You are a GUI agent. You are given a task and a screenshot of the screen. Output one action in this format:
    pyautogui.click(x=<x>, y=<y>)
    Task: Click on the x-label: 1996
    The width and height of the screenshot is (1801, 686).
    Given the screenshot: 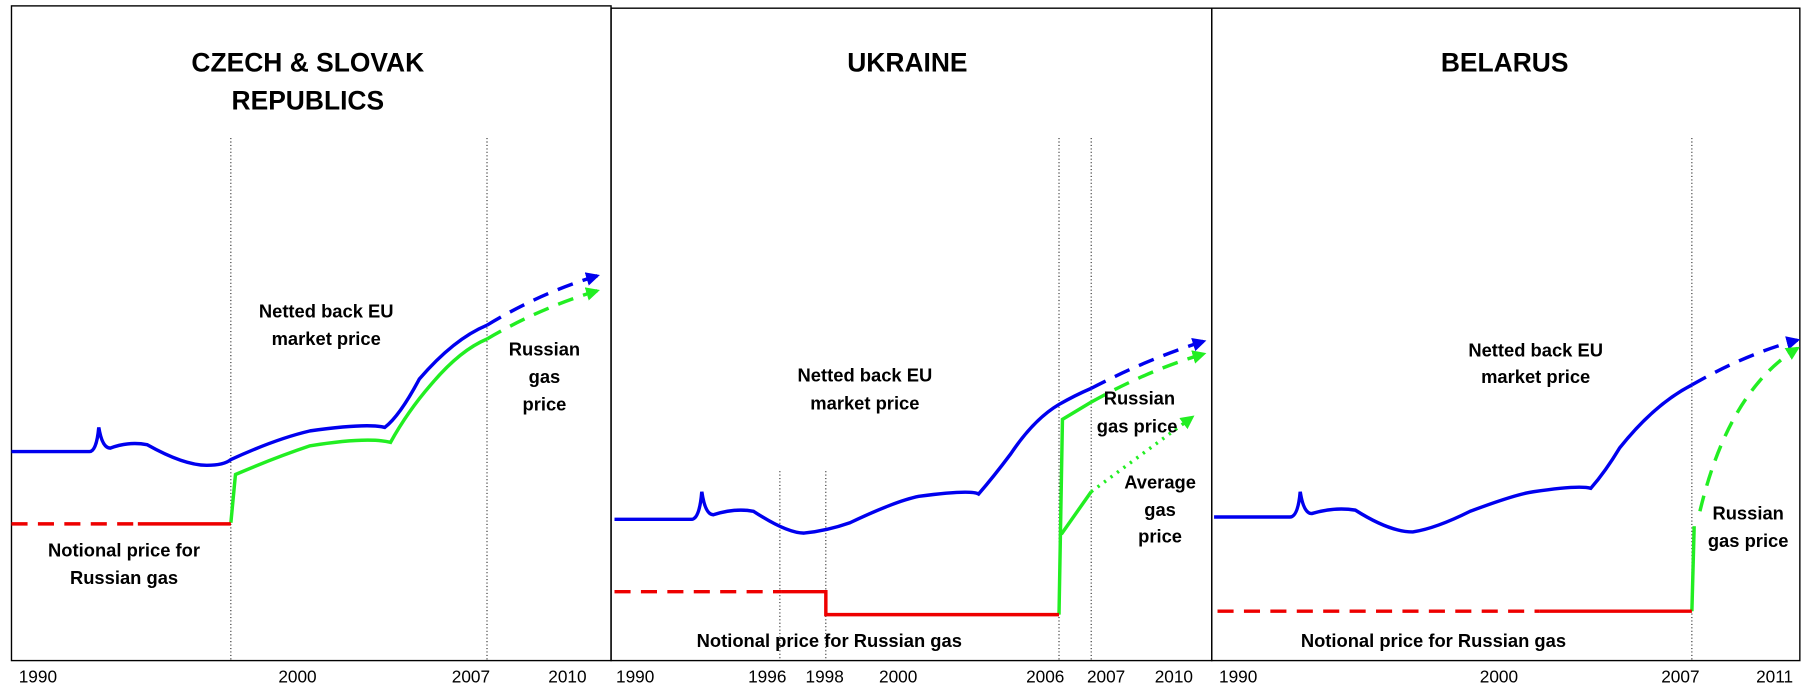 What is the action you would take?
    pyautogui.click(x=767, y=676)
    